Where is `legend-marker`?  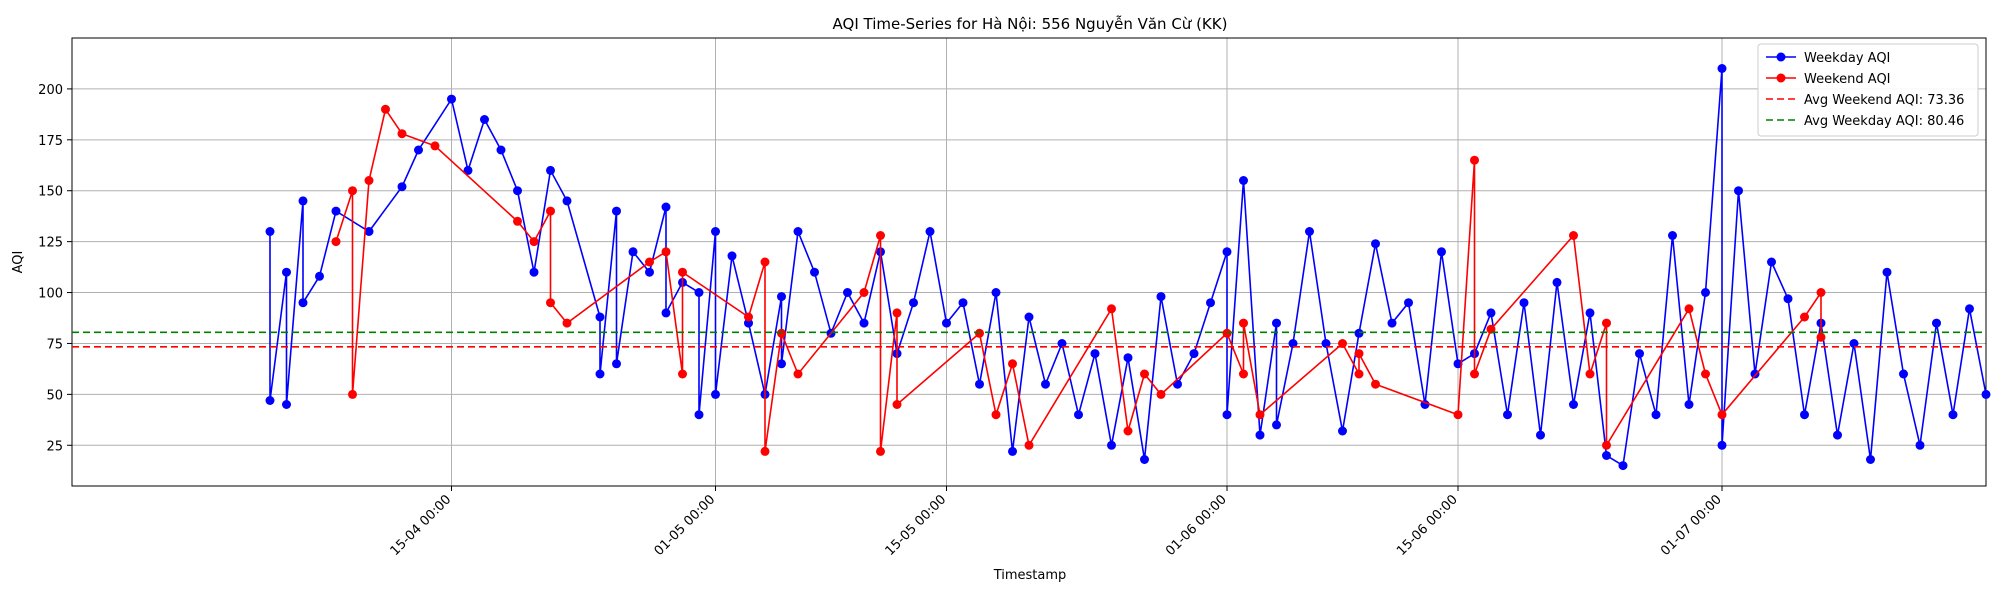 legend-marker is located at coordinates (1781, 78).